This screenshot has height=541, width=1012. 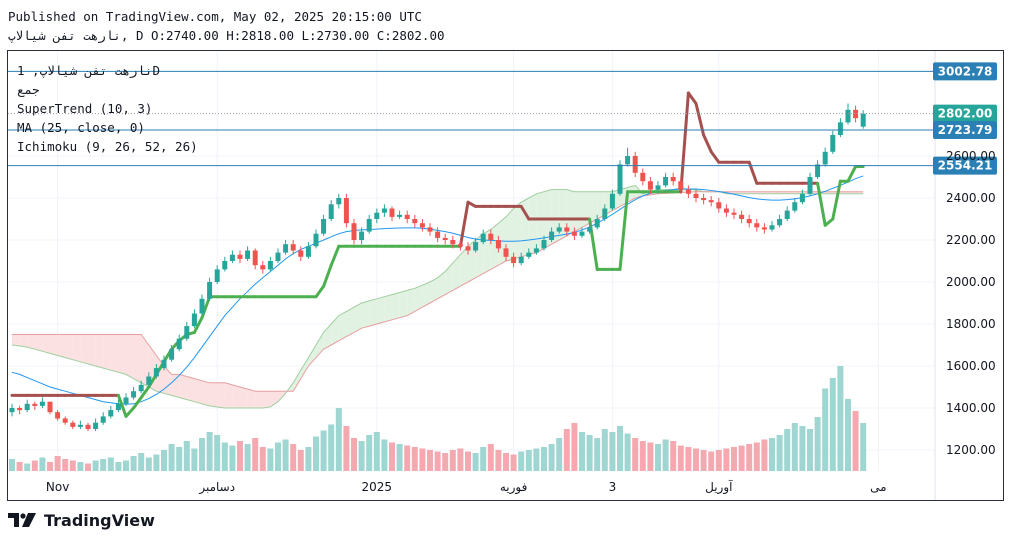 I want to click on legend-symbol: نارهت تفن شیالاپ, 1D, so click(x=88, y=70).